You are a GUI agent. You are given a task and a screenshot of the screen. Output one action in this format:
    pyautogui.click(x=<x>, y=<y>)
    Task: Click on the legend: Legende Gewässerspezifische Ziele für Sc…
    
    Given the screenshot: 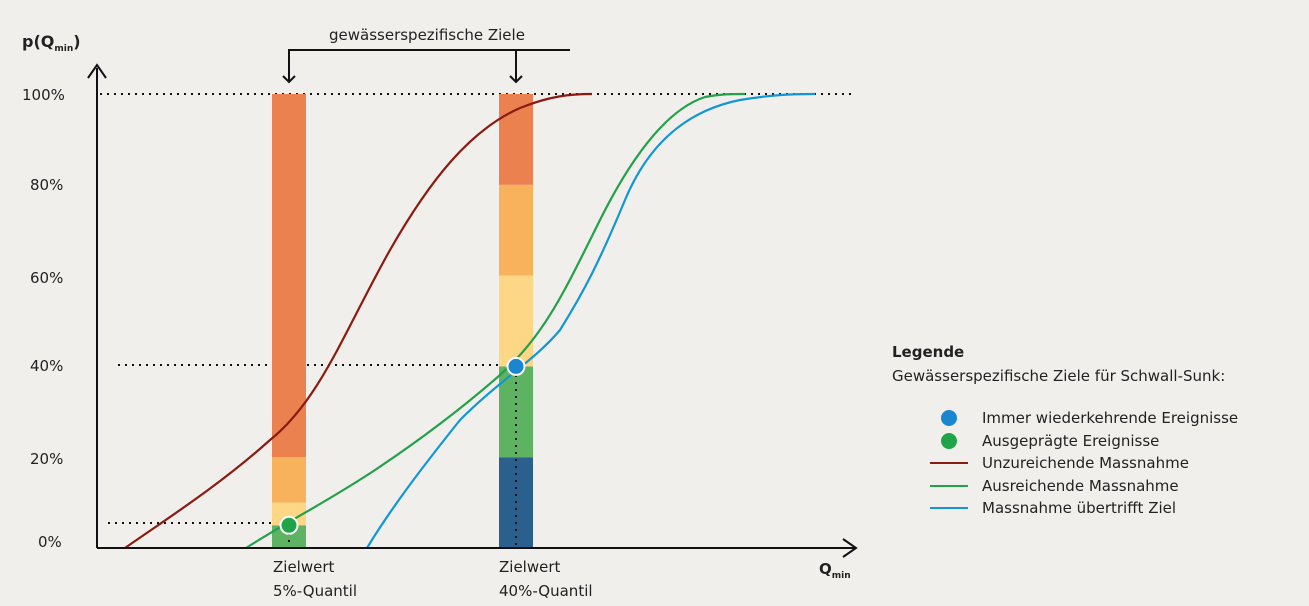 What is the action you would take?
    pyautogui.click(x=1097, y=431)
    